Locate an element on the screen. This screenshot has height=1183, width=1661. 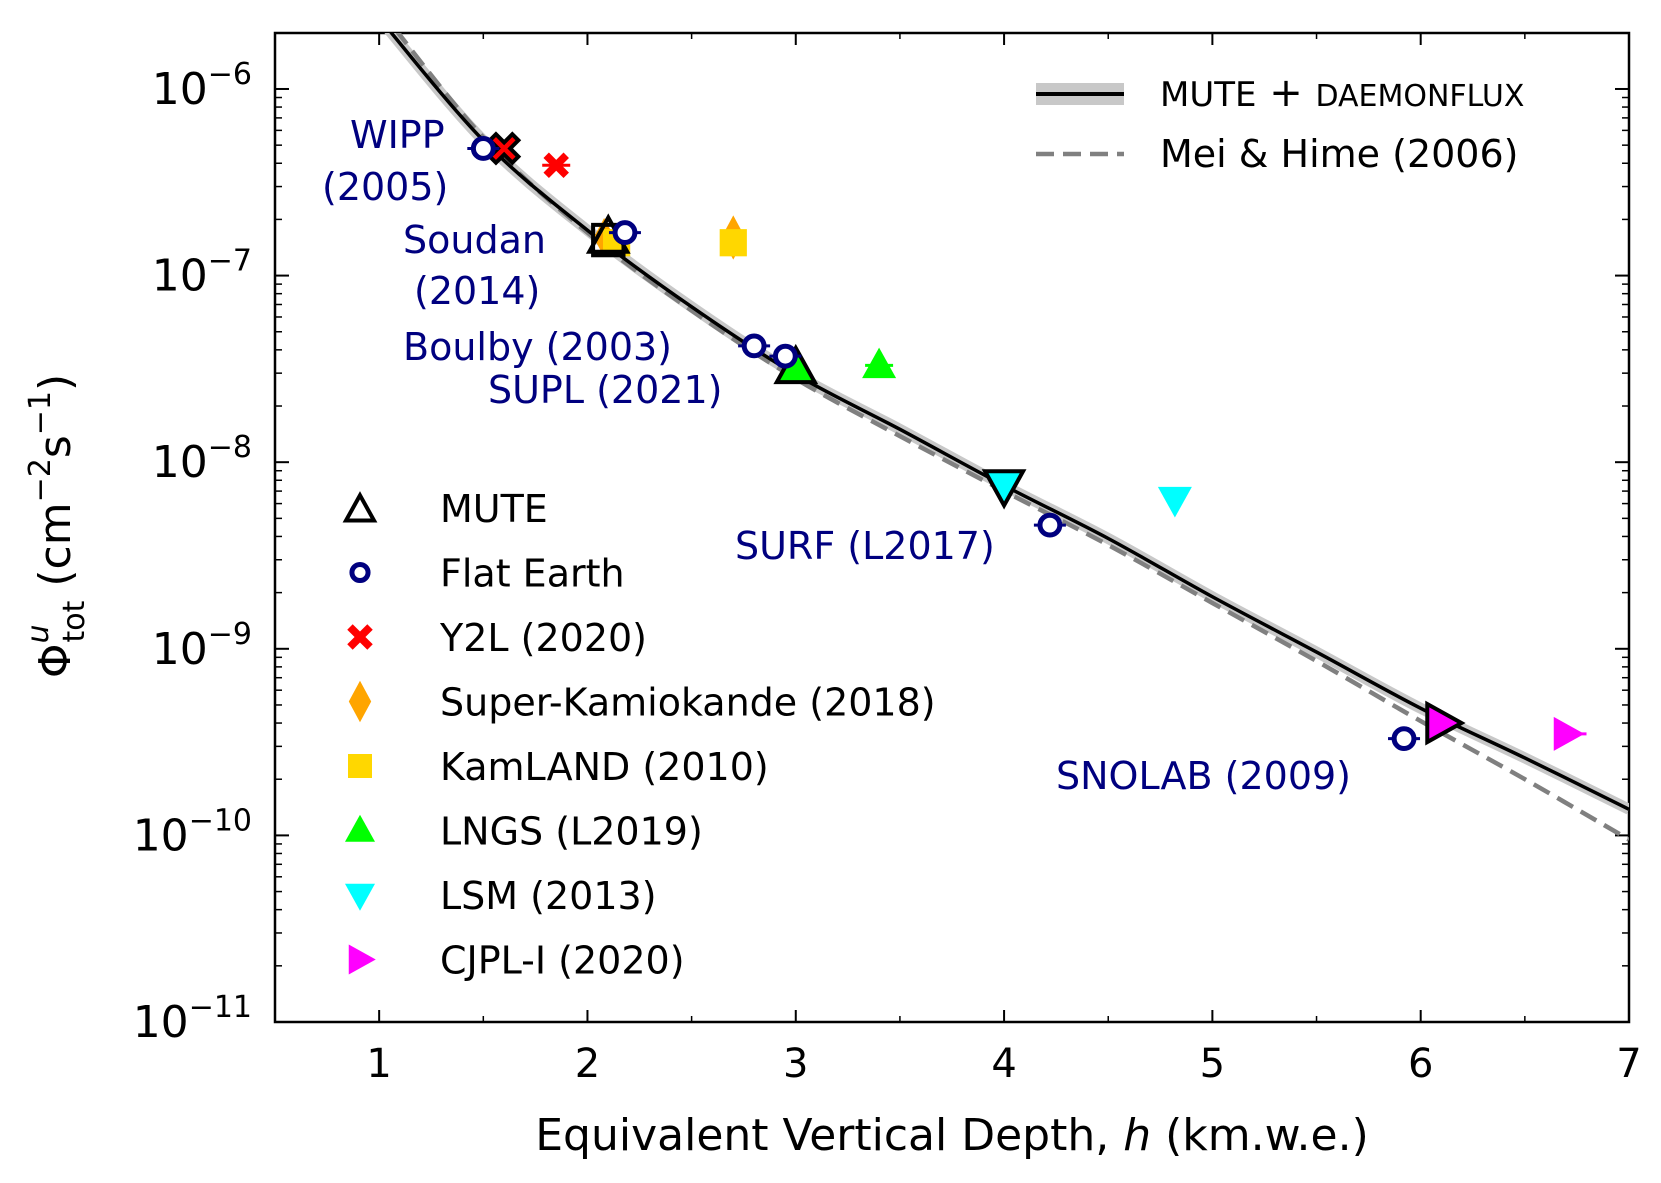
x-tick-label: 1 is located at coordinates (378, 1064).